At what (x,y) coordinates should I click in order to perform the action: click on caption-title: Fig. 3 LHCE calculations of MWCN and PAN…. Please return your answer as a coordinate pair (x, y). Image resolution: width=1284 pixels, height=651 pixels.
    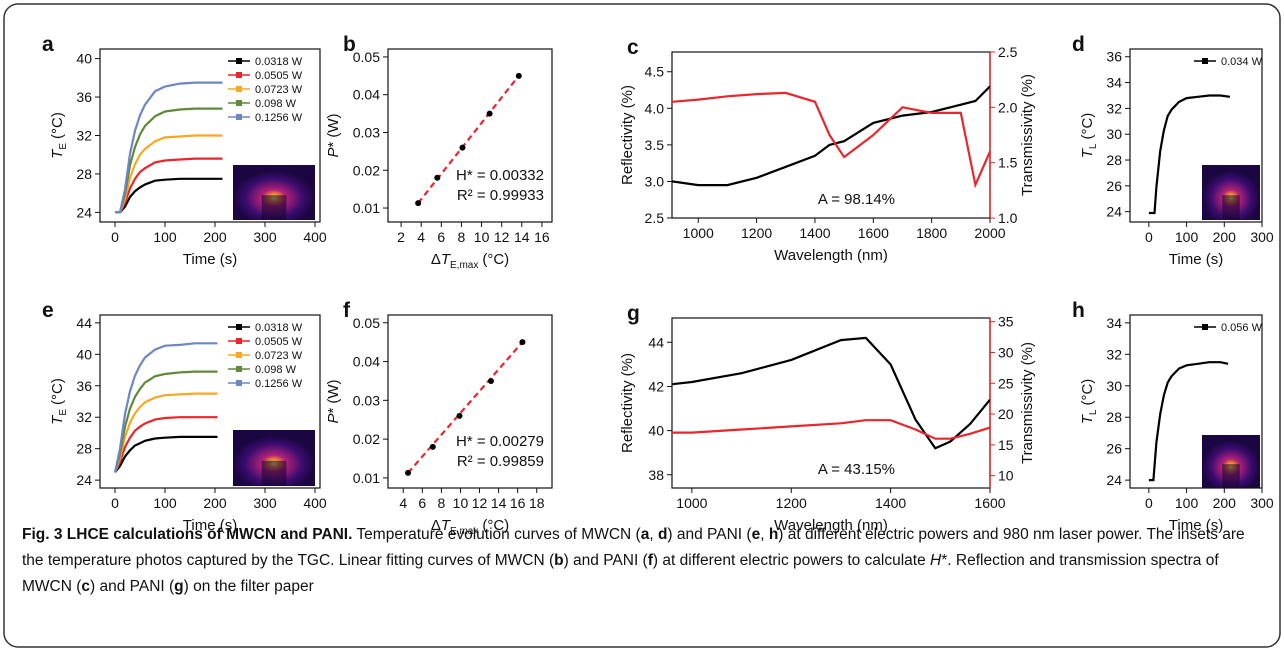
    Looking at the image, I should click on (187, 534).